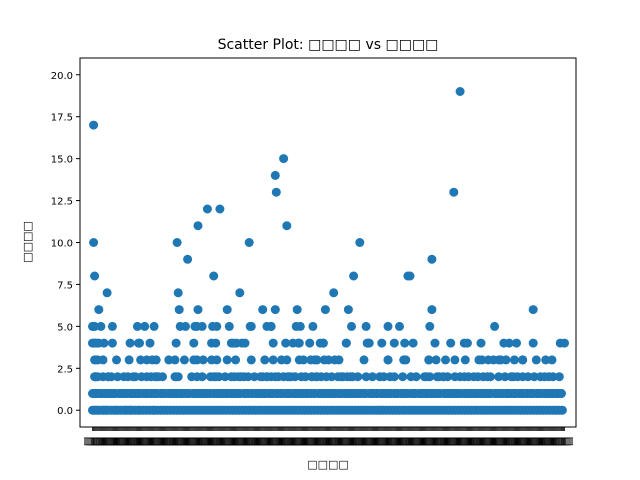  I want to click on y-tick-label: 12.5, so click(62, 202).